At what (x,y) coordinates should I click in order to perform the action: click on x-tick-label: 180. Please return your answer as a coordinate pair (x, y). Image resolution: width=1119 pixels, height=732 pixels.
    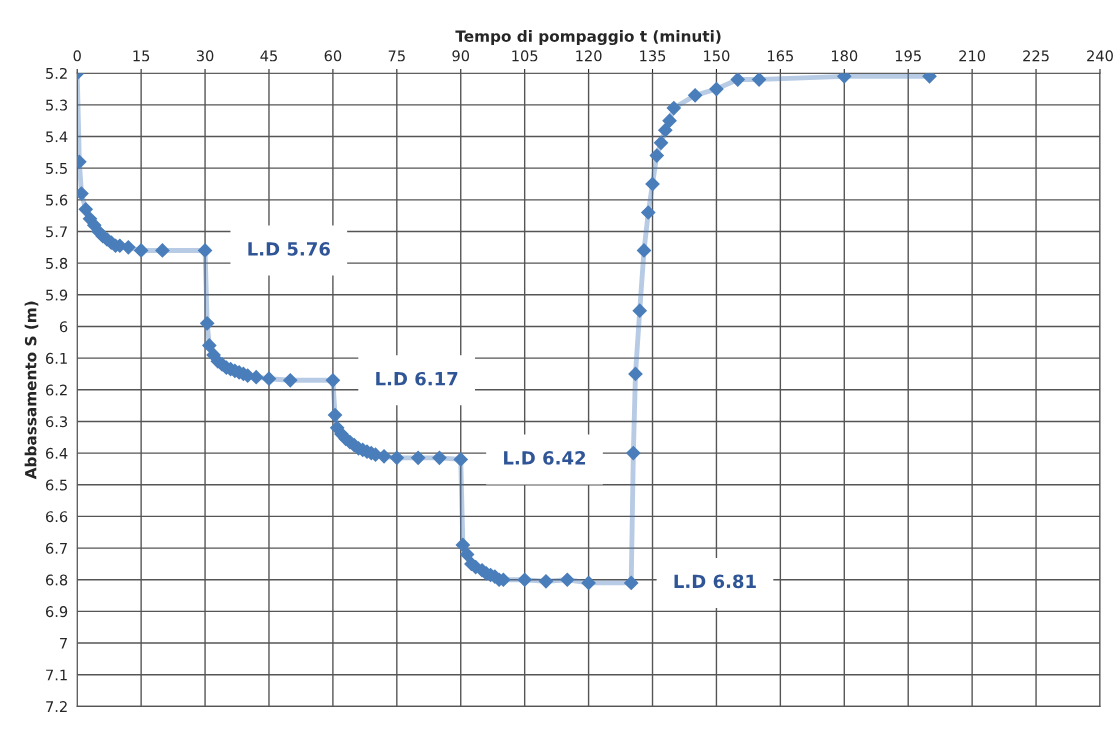
    Looking at the image, I should click on (844, 56).